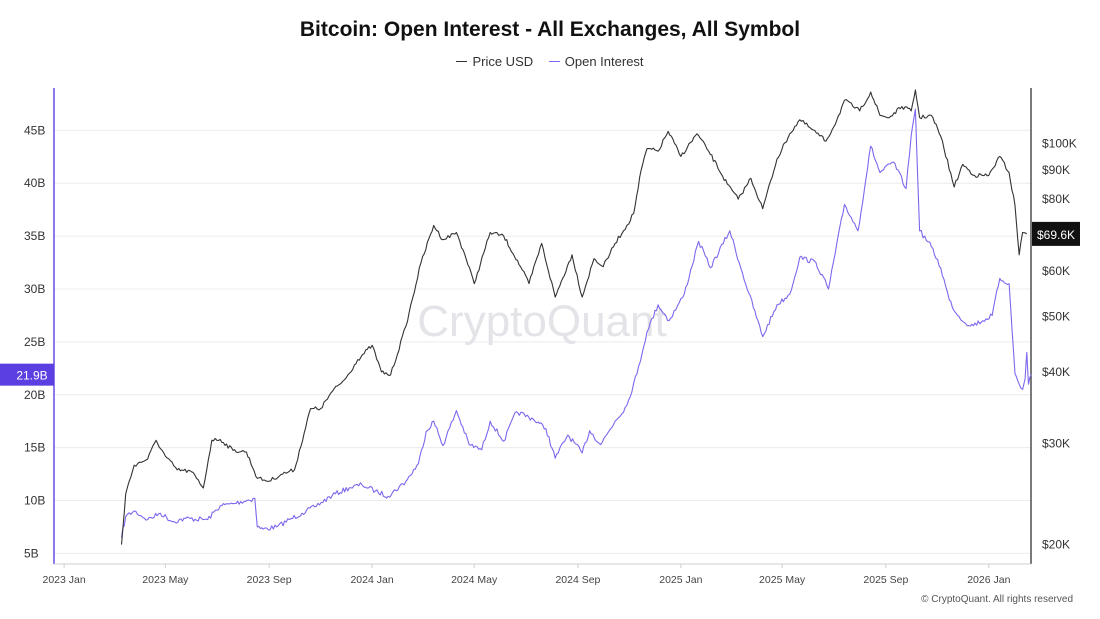 The height and width of the screenshot is (619, 1100). I want to click on y-right-tick-label: $80K, so click(1056, 199).